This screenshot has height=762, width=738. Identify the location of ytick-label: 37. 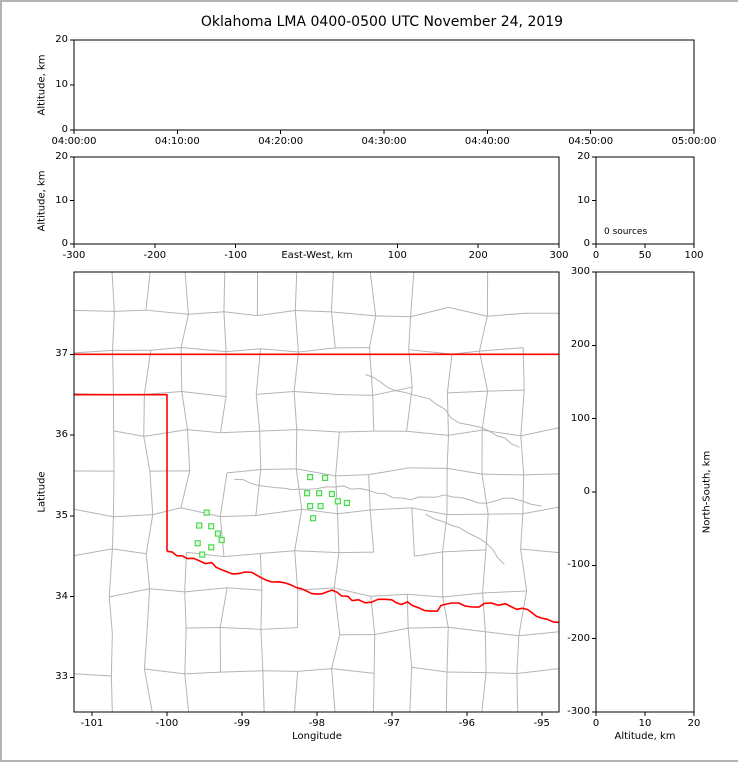
(46, 354).